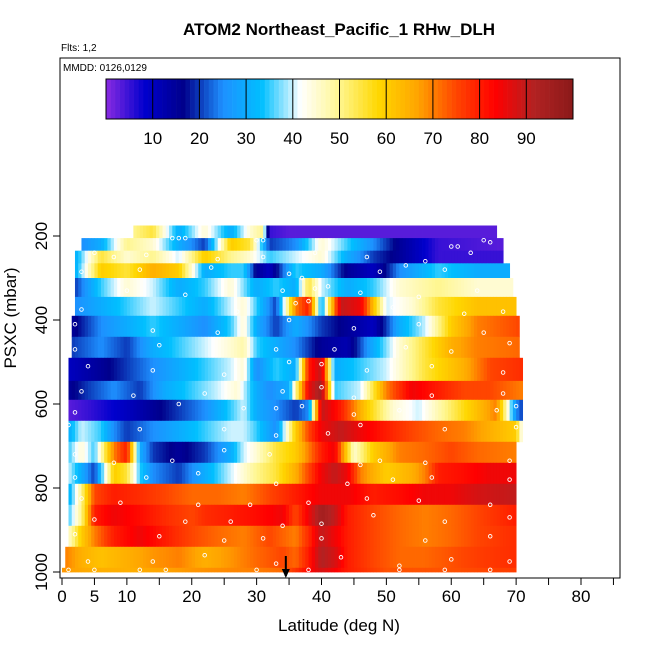 The height and width of the screenshot is (650, 650). Describe the element at coordinates (479, 138) in the screenshot. I see `colorbar-tick-label: 80` at that location.